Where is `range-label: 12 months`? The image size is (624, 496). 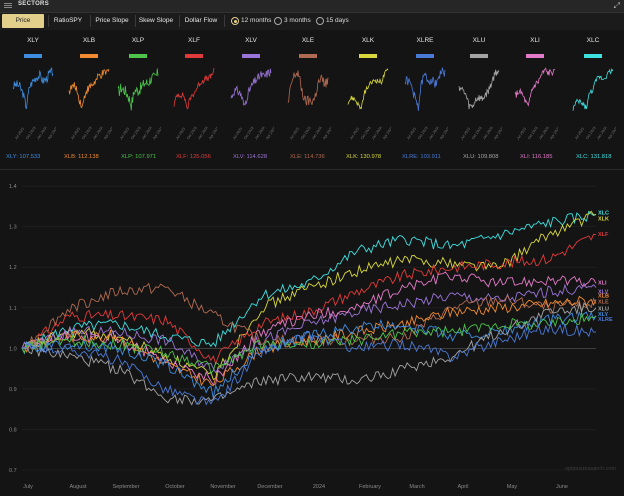
range-label: 12 months is located at coordinates (256, 20).